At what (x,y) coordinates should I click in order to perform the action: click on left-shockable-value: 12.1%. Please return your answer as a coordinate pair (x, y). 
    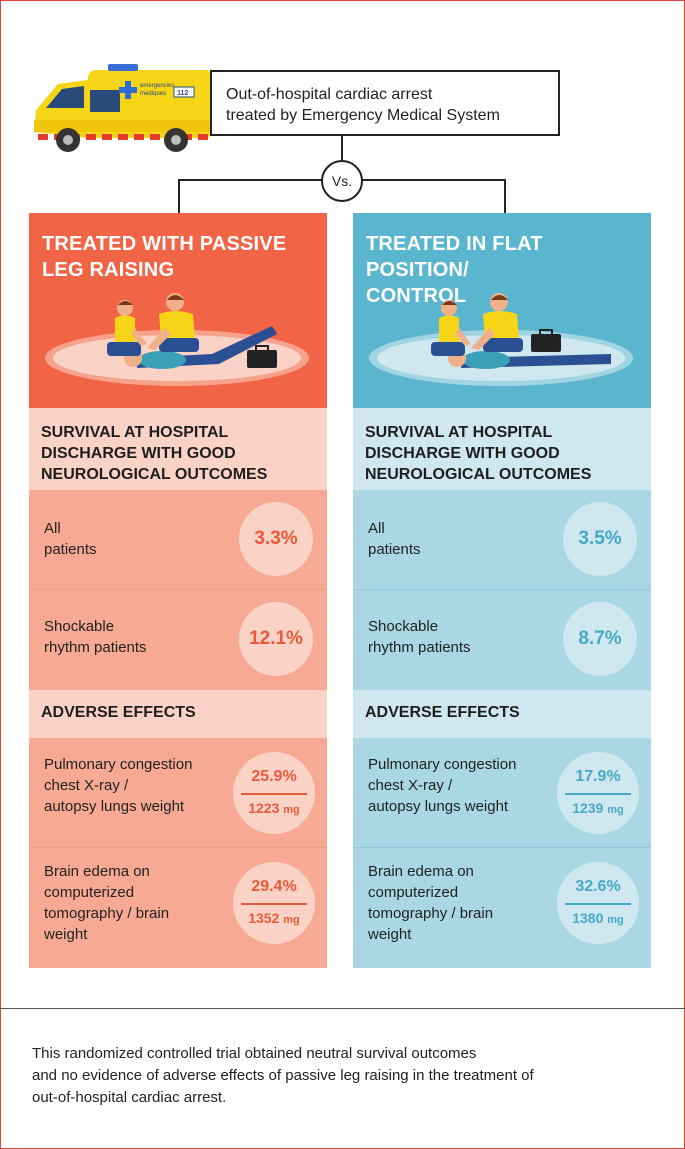
    Looking at the image, I should click on (276, 639).